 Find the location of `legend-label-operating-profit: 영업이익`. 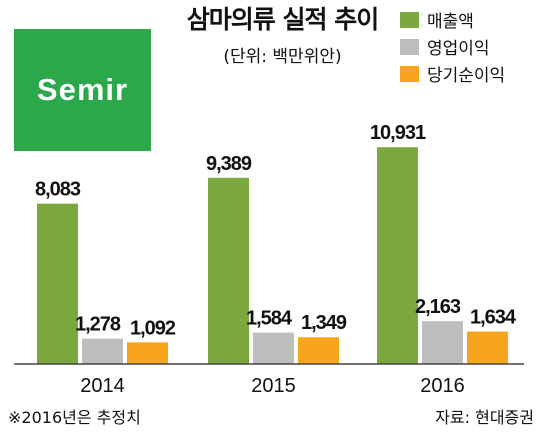

legend-label-operating-profit: 영업이익 is located at coordinates (458, 49).